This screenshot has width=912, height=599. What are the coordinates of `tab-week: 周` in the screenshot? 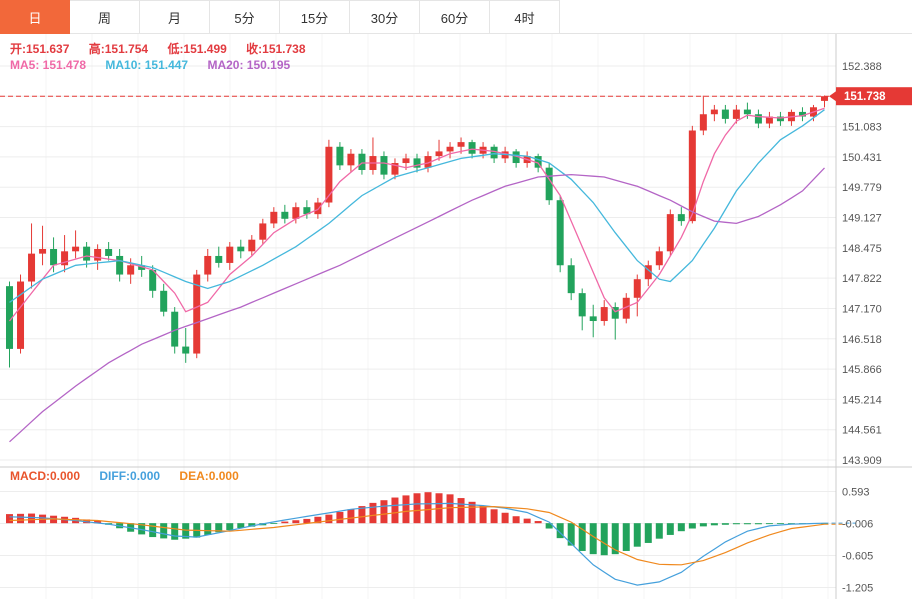 It's located at (105, 17).